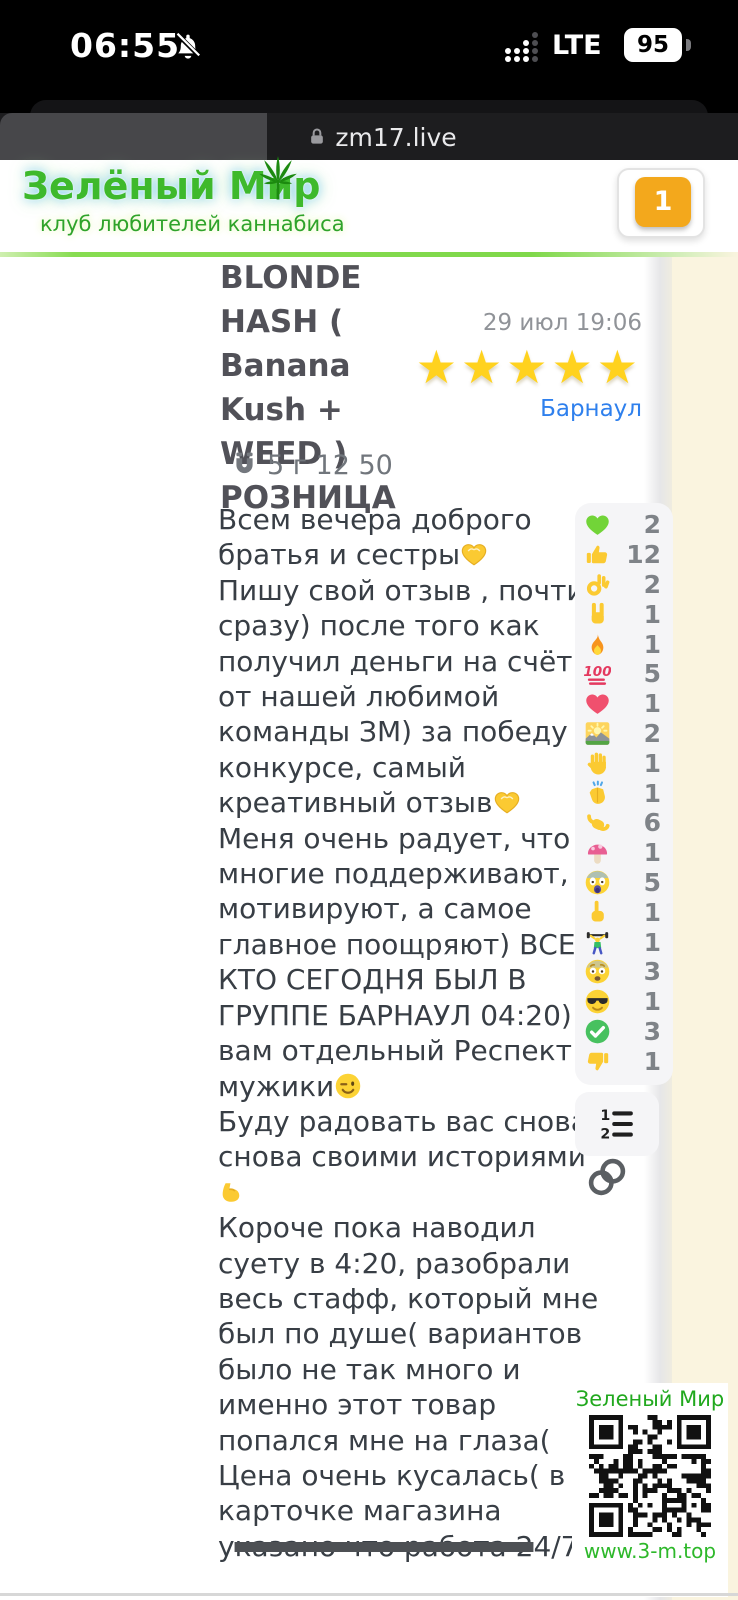 This screenshot has height=1600, width=738. I want to click on star-rating: ★★★★★, so click(529, 367).